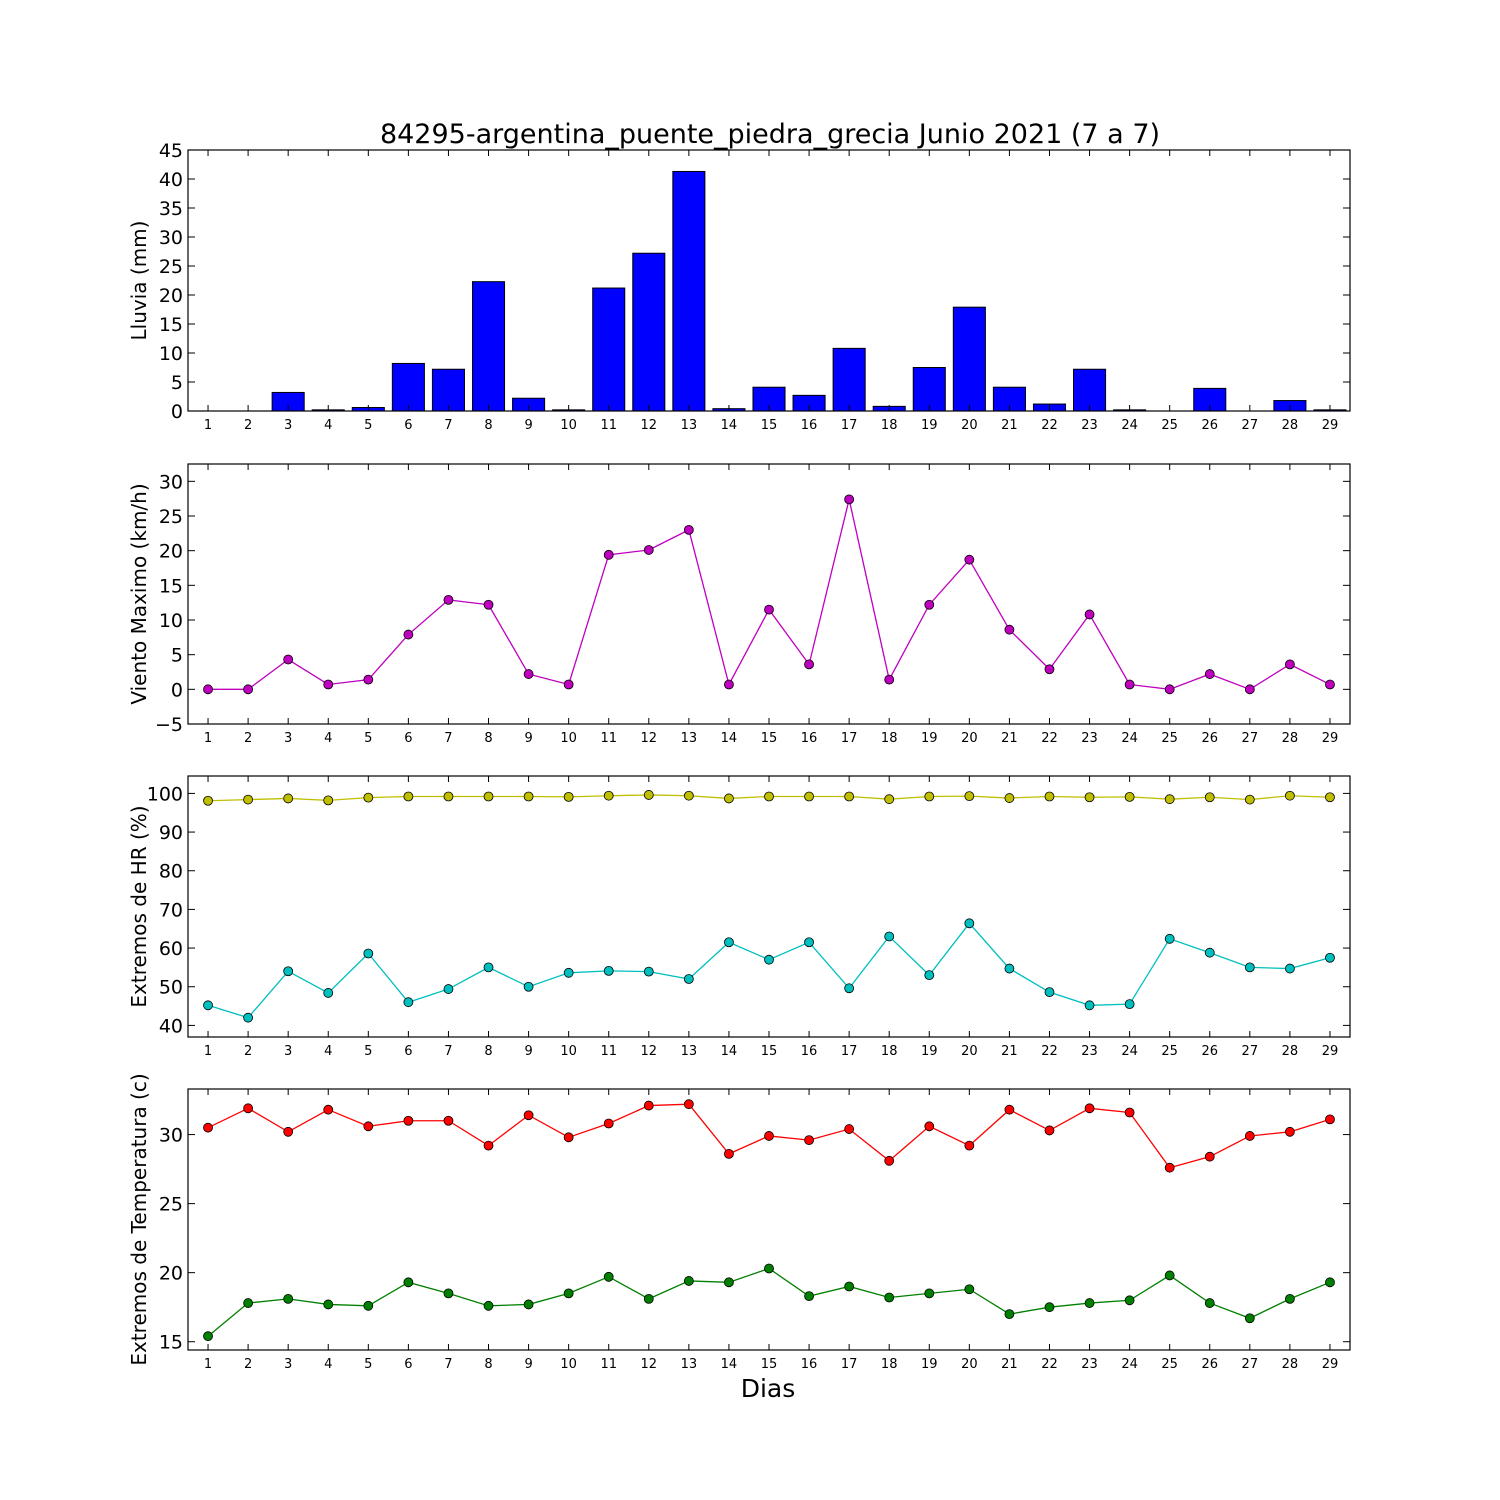 The width and height of the screenshot is (1500, 1500). Describe the element at coordinates (768, 1388) in the screenshot. I see `x-axis-label: Dias` at that location.